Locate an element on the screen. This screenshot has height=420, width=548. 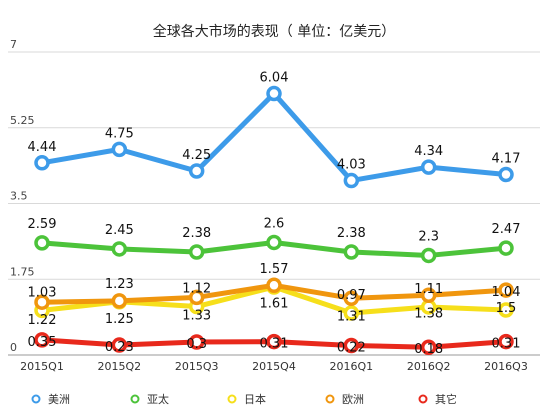
y-tick-label: 3.5 is located at coordinates (19, 196).